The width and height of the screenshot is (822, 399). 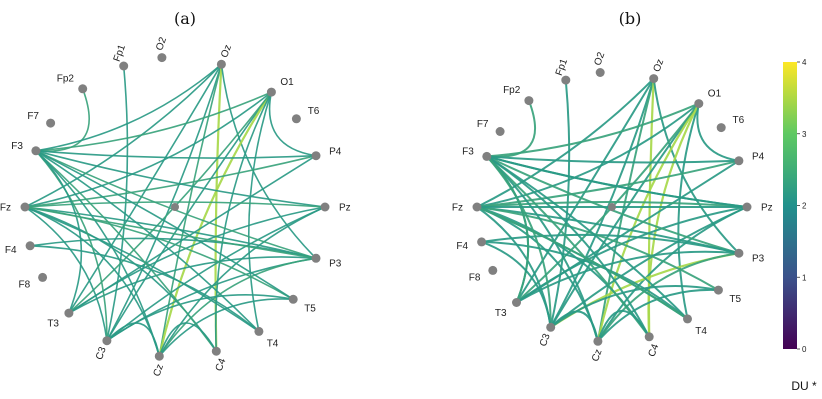 I want to click on node-label-Fz: Fz, so click(x=5, y=208).